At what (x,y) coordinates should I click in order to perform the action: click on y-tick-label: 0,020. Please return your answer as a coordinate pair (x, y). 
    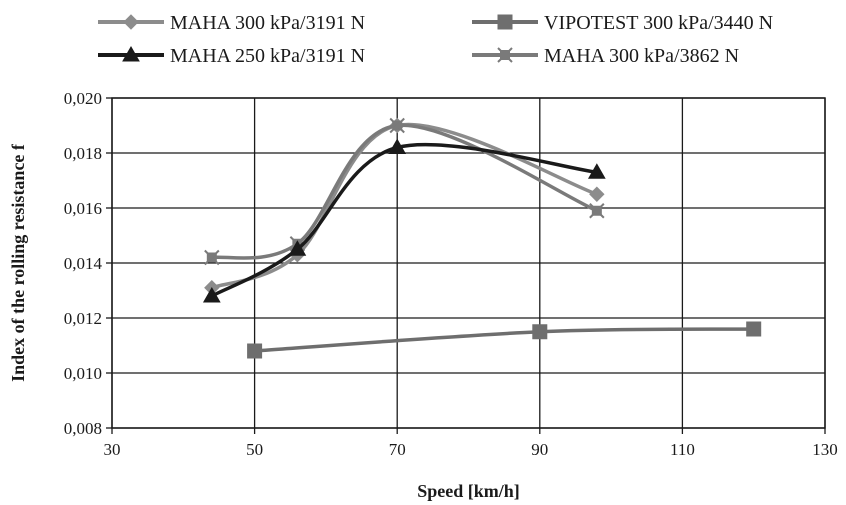
    Looking at the image, I should click on (83, 98).